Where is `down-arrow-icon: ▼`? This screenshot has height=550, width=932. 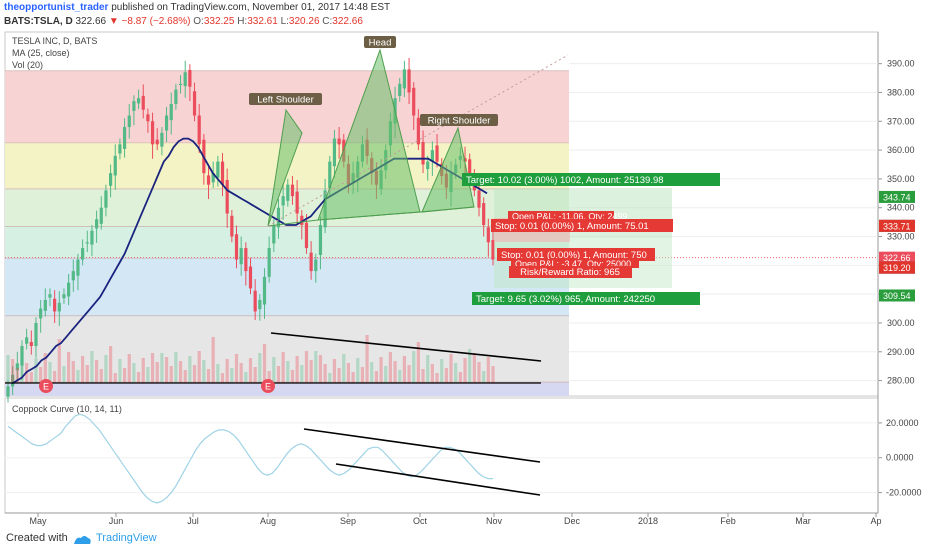 down-arrow-icon: ▼ is located at coordinates (113, 21).